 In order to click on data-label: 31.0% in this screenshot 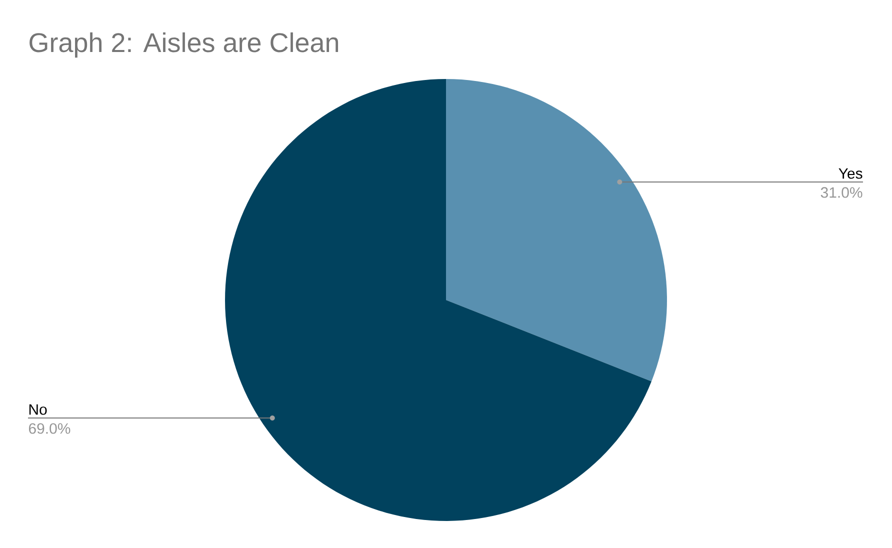, I will do `click(841, 192)`.